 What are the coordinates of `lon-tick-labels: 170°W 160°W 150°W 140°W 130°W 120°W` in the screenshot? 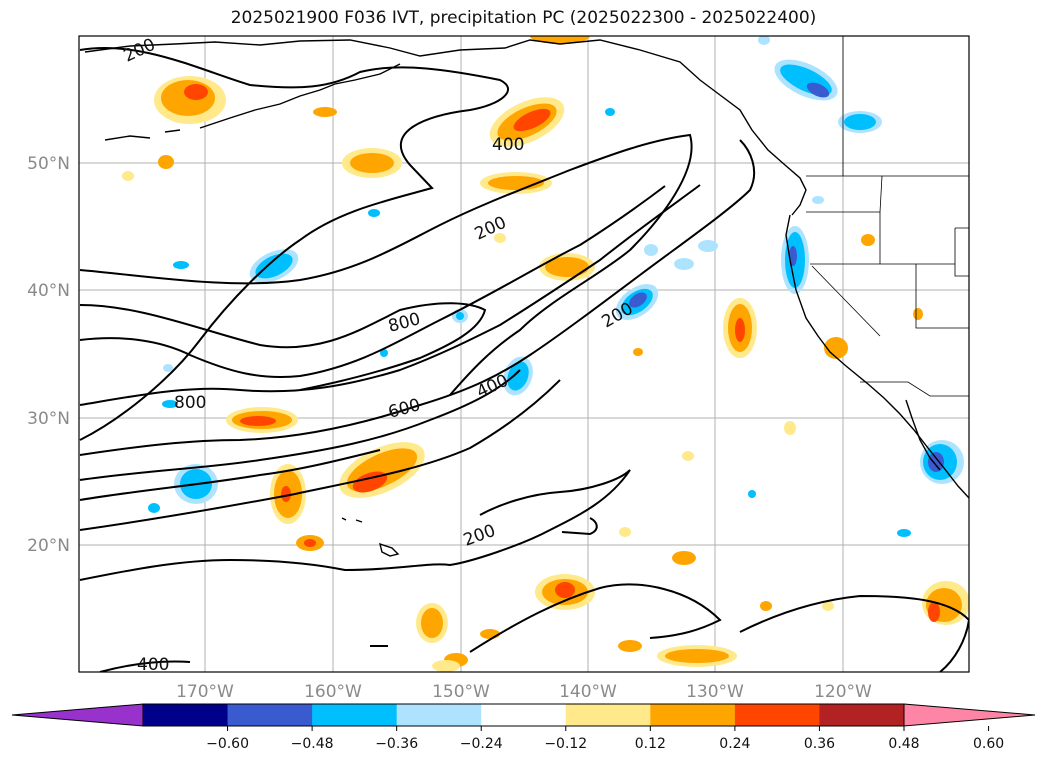 It's located at (524, 692).